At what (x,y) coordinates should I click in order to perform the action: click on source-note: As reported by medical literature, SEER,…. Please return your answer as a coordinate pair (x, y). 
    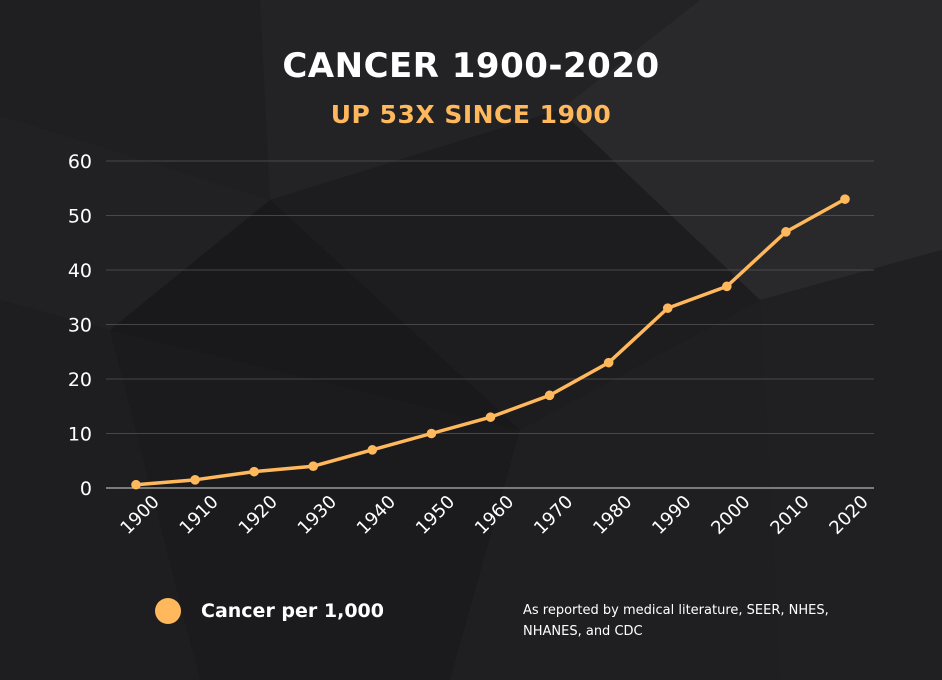
    Looking at the image, I should click on (703, 621).